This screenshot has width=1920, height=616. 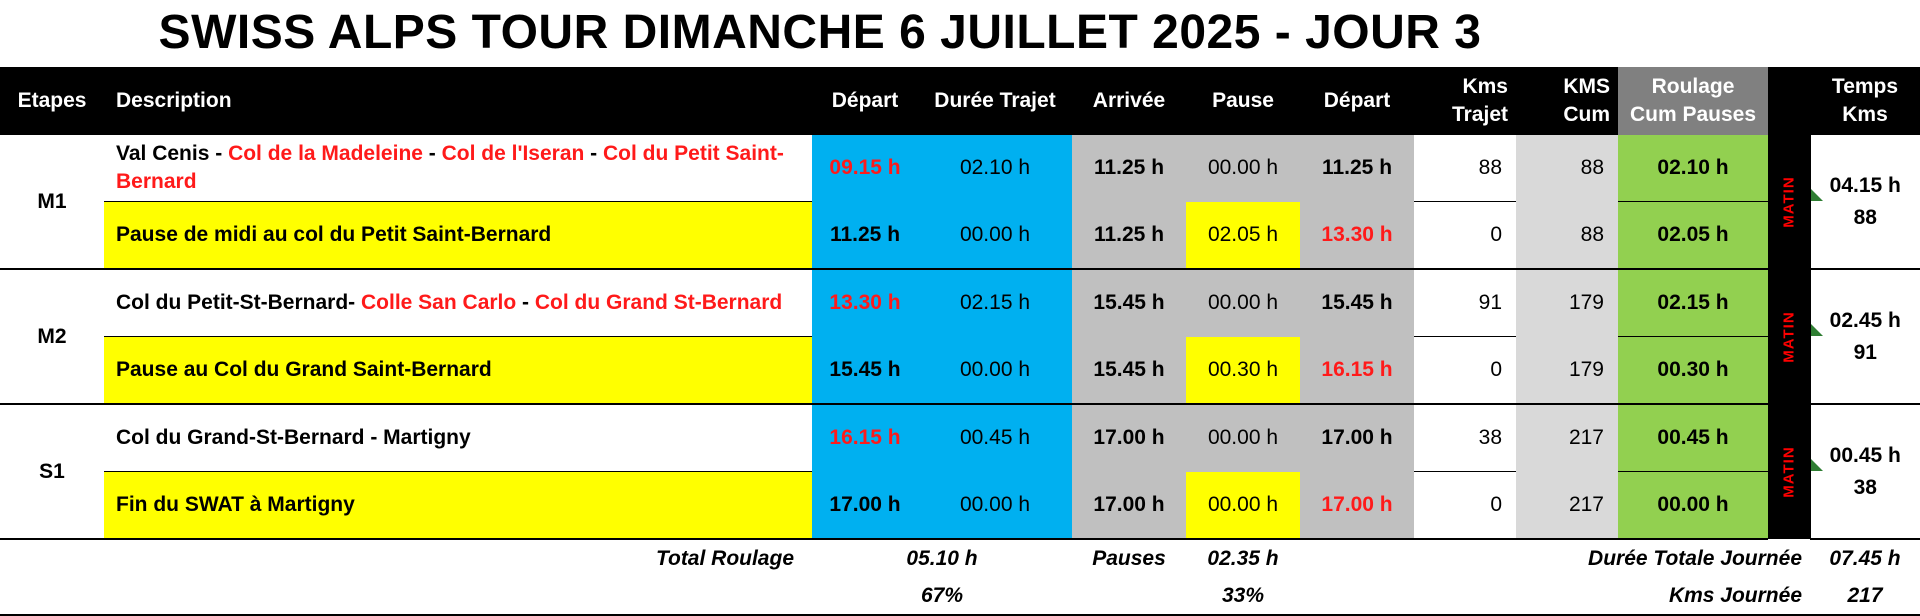 What do you see at coordinates (1357, 303) in the screenshot?
I see `depart-2-cell: 15.45 h` at bounding box center [1357, 303].